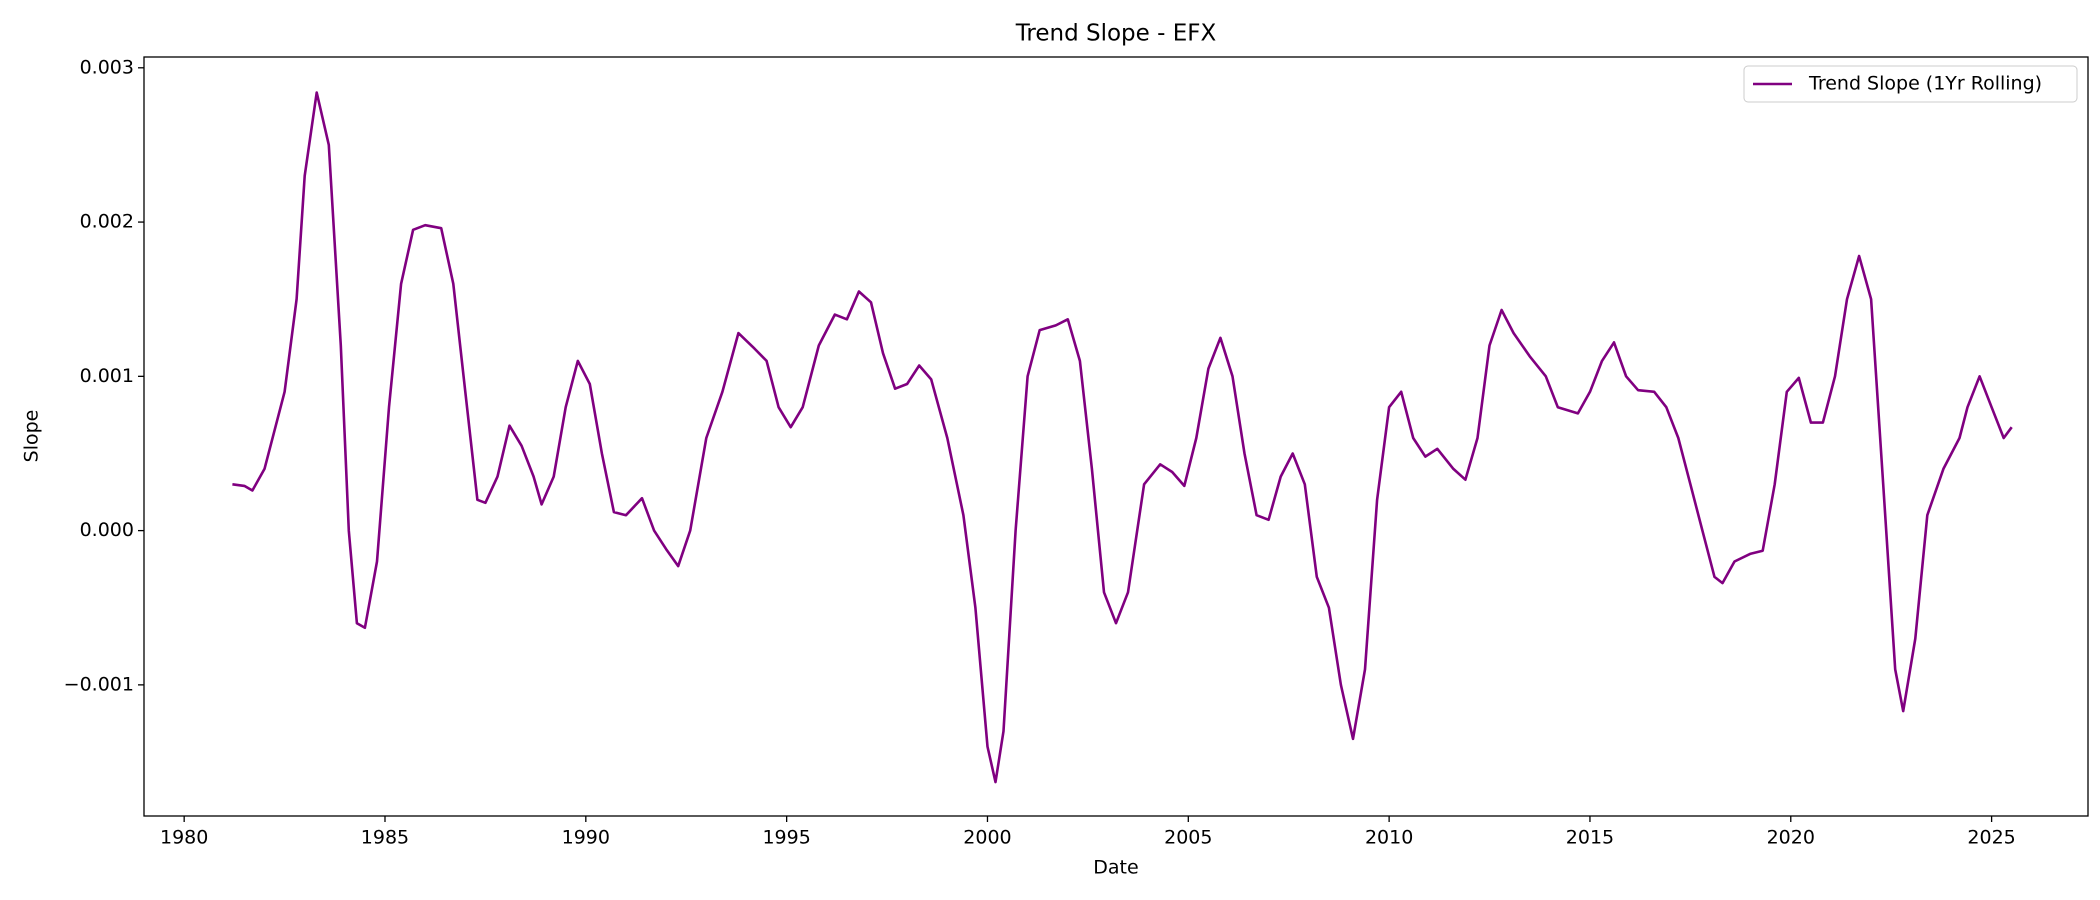  I want to click on x-tick-label: 2020, so click(1791, 838).